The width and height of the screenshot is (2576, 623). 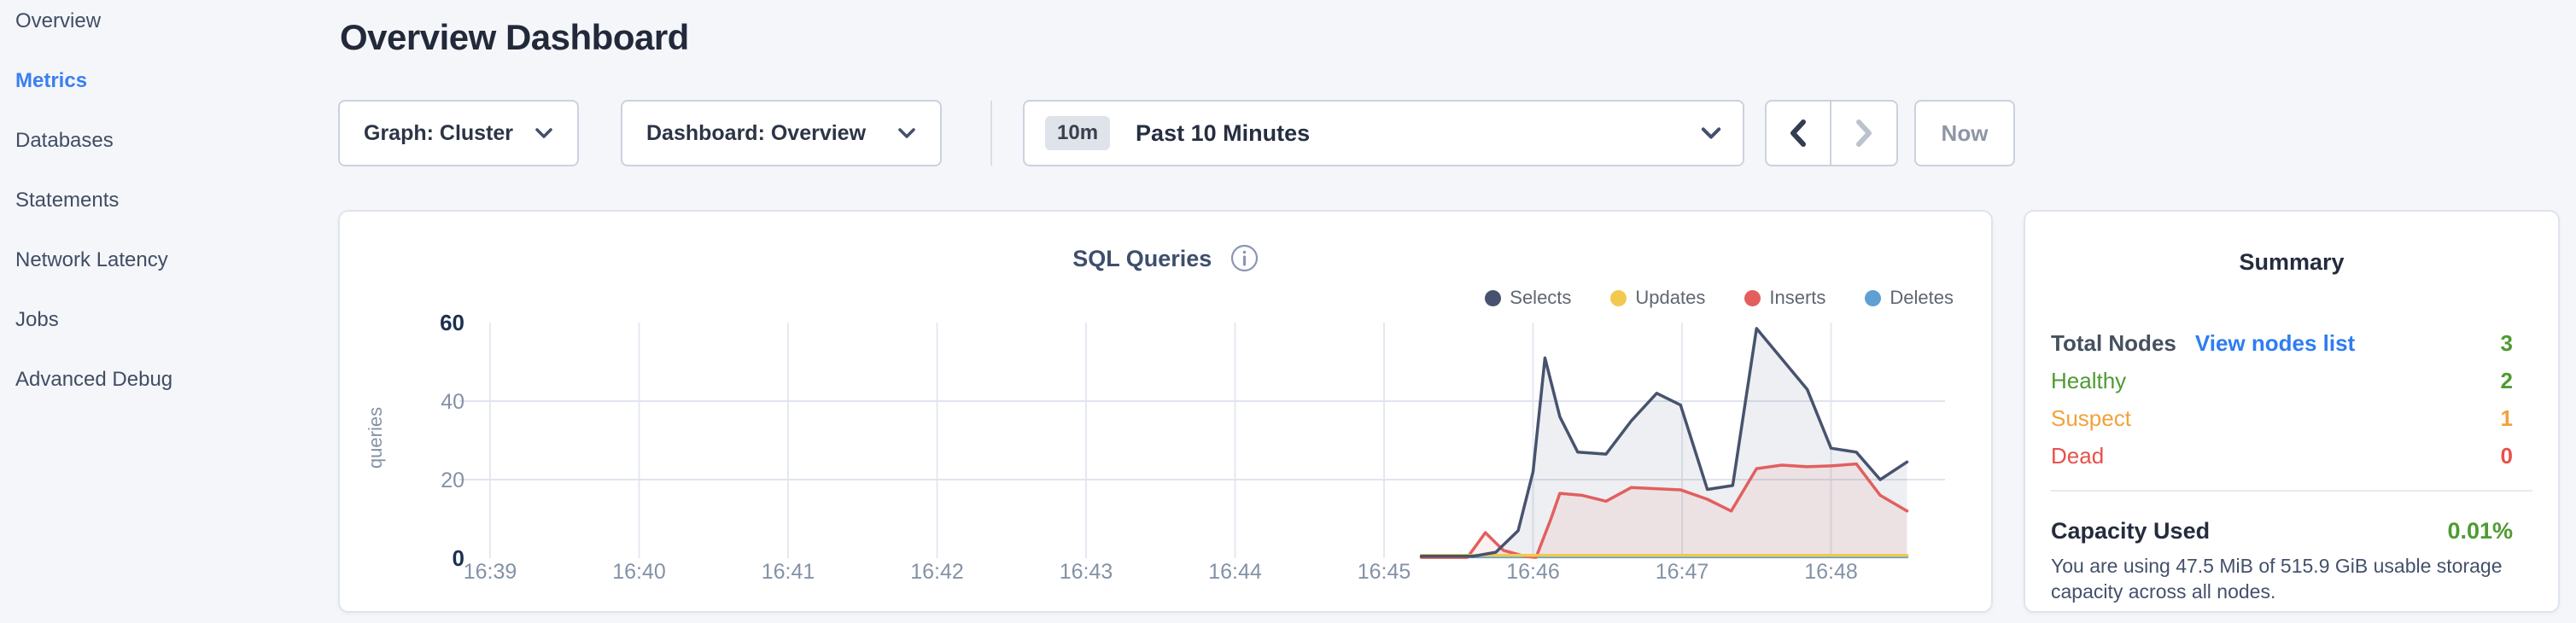 What do you see at coordinates (1670, 297) in the screenshot?
I see `legend-label: Updates` at bounding box center [1670, 297].